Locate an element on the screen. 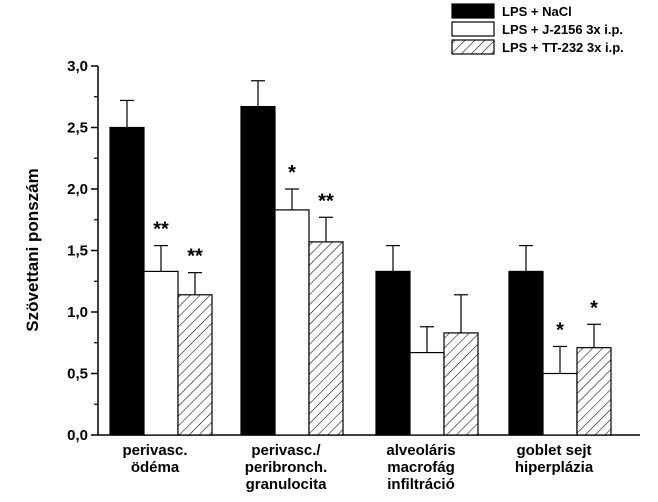 Image resolution: width=658 pixels, height=502 pixels. y-tick-label: 0,5 is located at coordinates (77, 374).